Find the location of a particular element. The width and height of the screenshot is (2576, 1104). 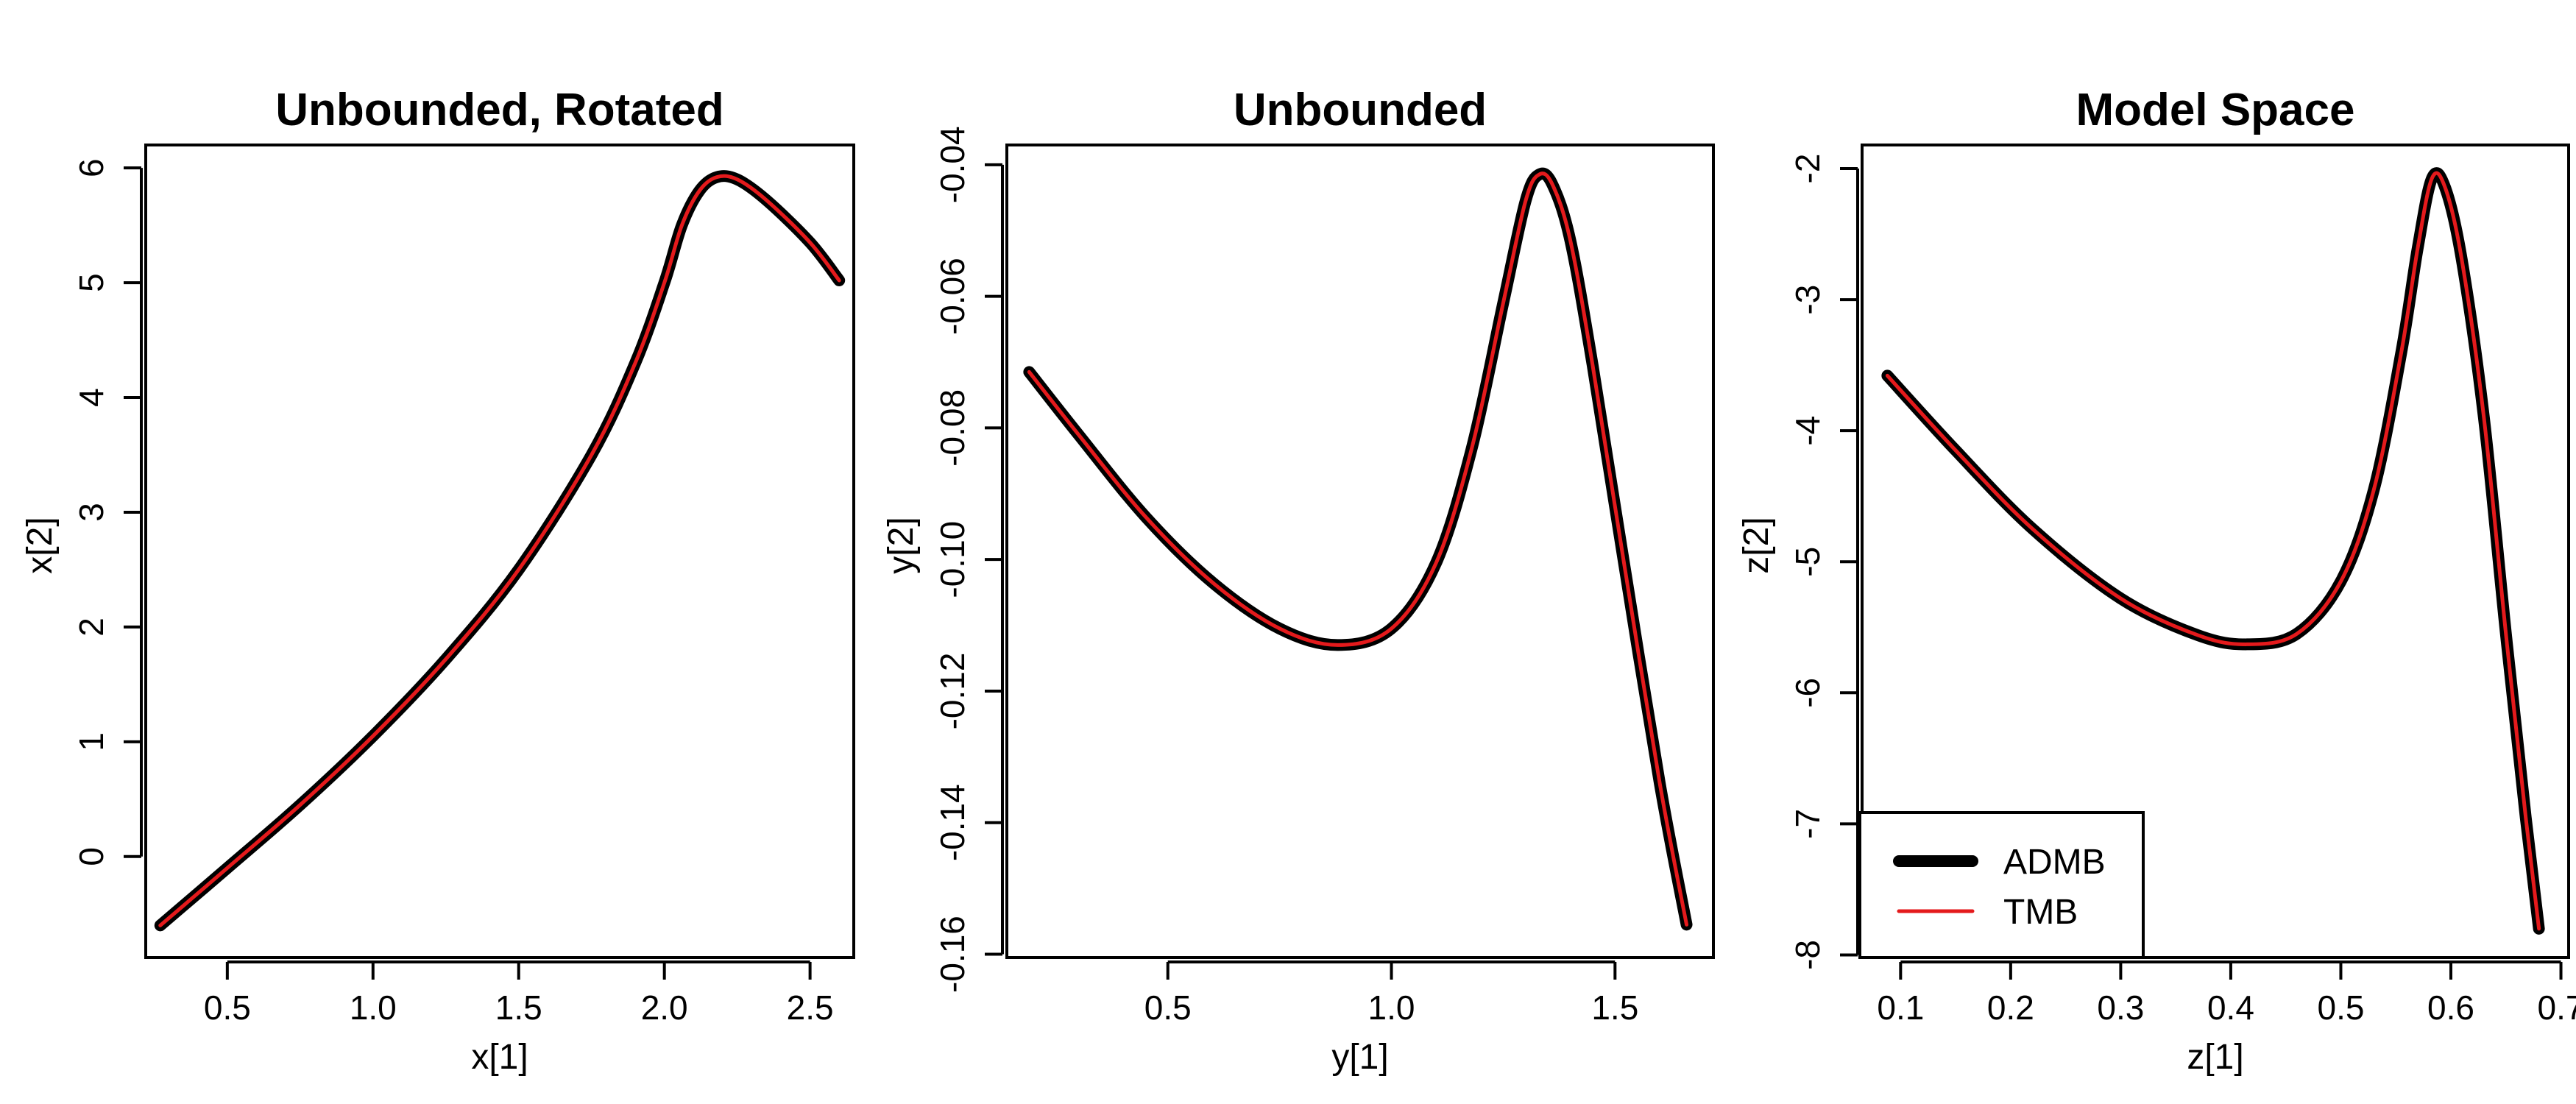

x-tick-label: 0.6 is located at coordinates (2450, 1007).